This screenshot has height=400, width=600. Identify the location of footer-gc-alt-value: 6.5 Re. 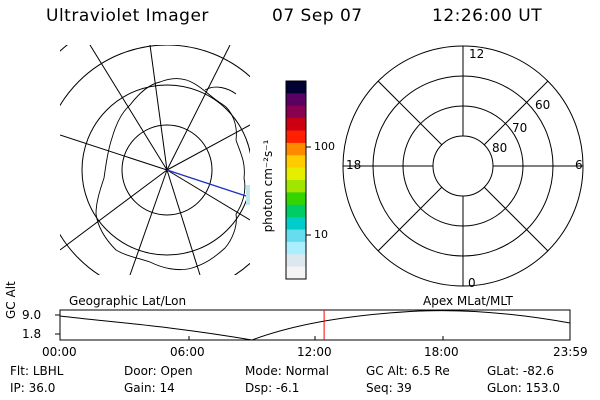
(430, 371).